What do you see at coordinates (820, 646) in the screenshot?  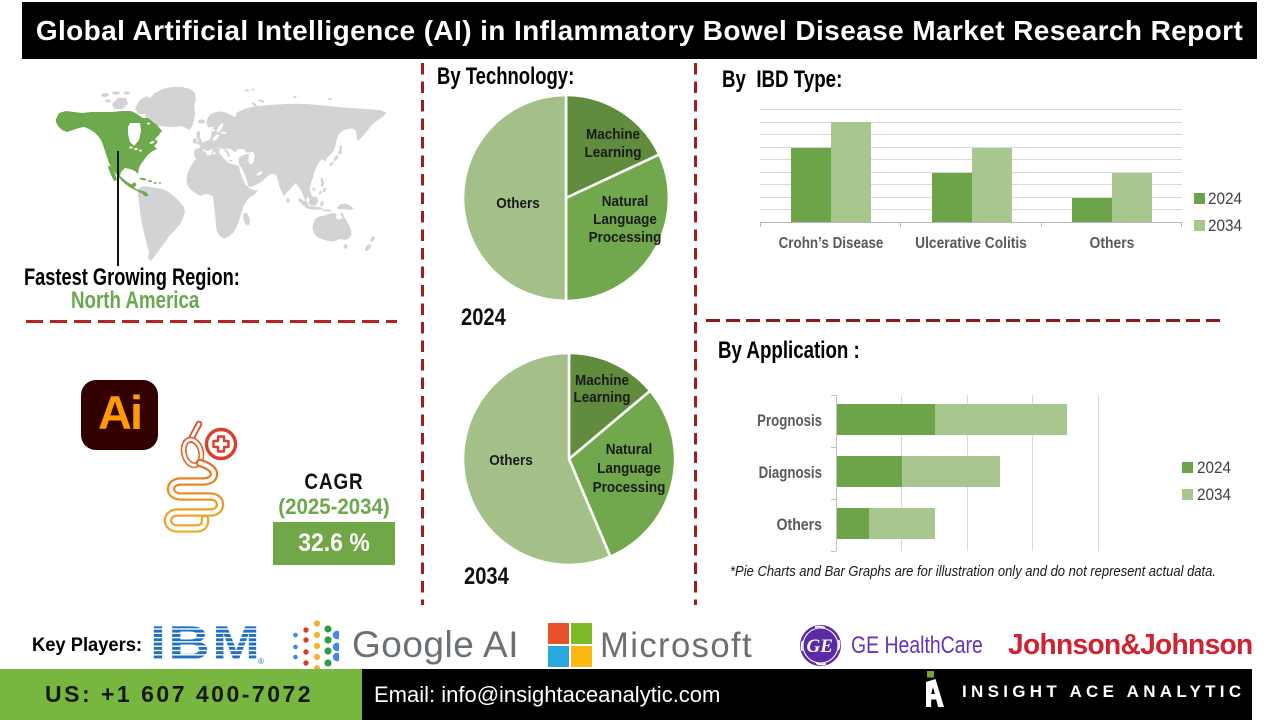 I see `svg-text: GE` at bounding box center [820, 646].